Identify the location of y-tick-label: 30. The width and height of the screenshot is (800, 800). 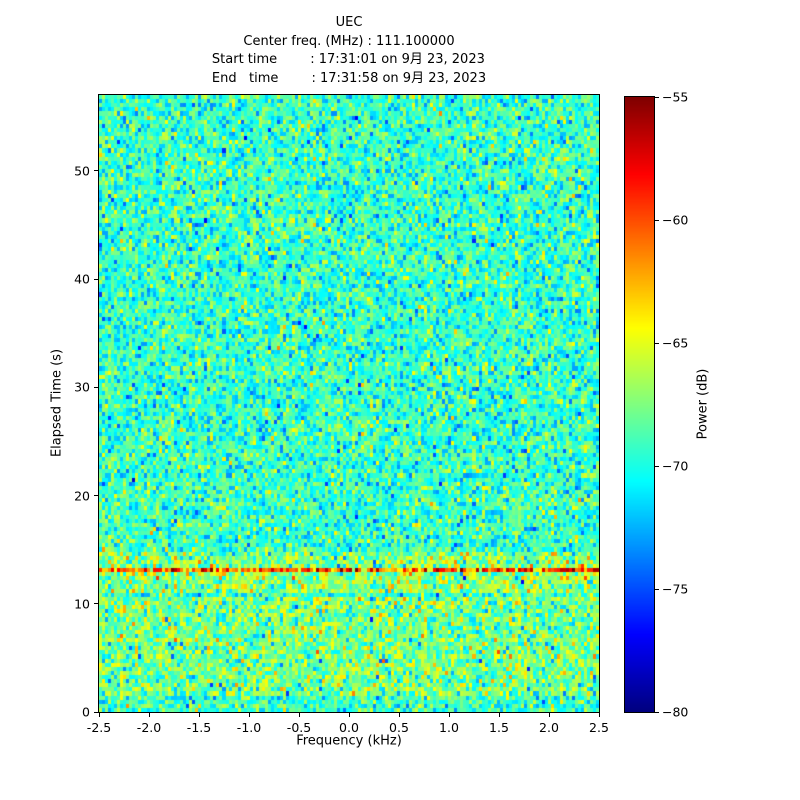
(82, 387).